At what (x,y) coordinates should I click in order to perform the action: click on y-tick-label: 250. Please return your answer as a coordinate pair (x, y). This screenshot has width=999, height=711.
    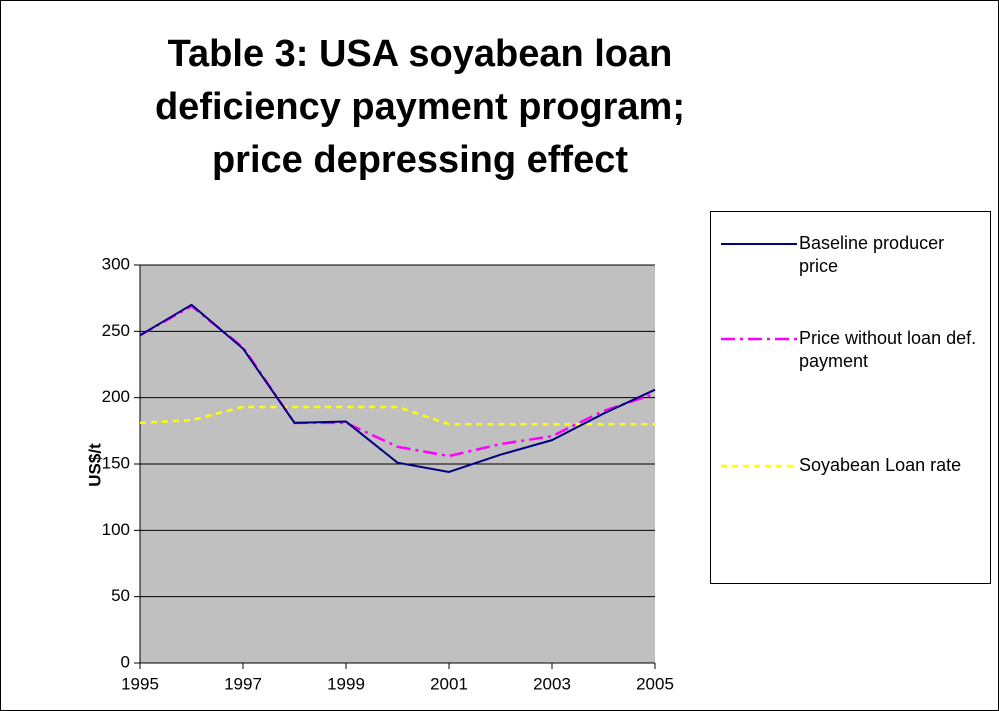
    Looking at the image, I should click on (116, 330).